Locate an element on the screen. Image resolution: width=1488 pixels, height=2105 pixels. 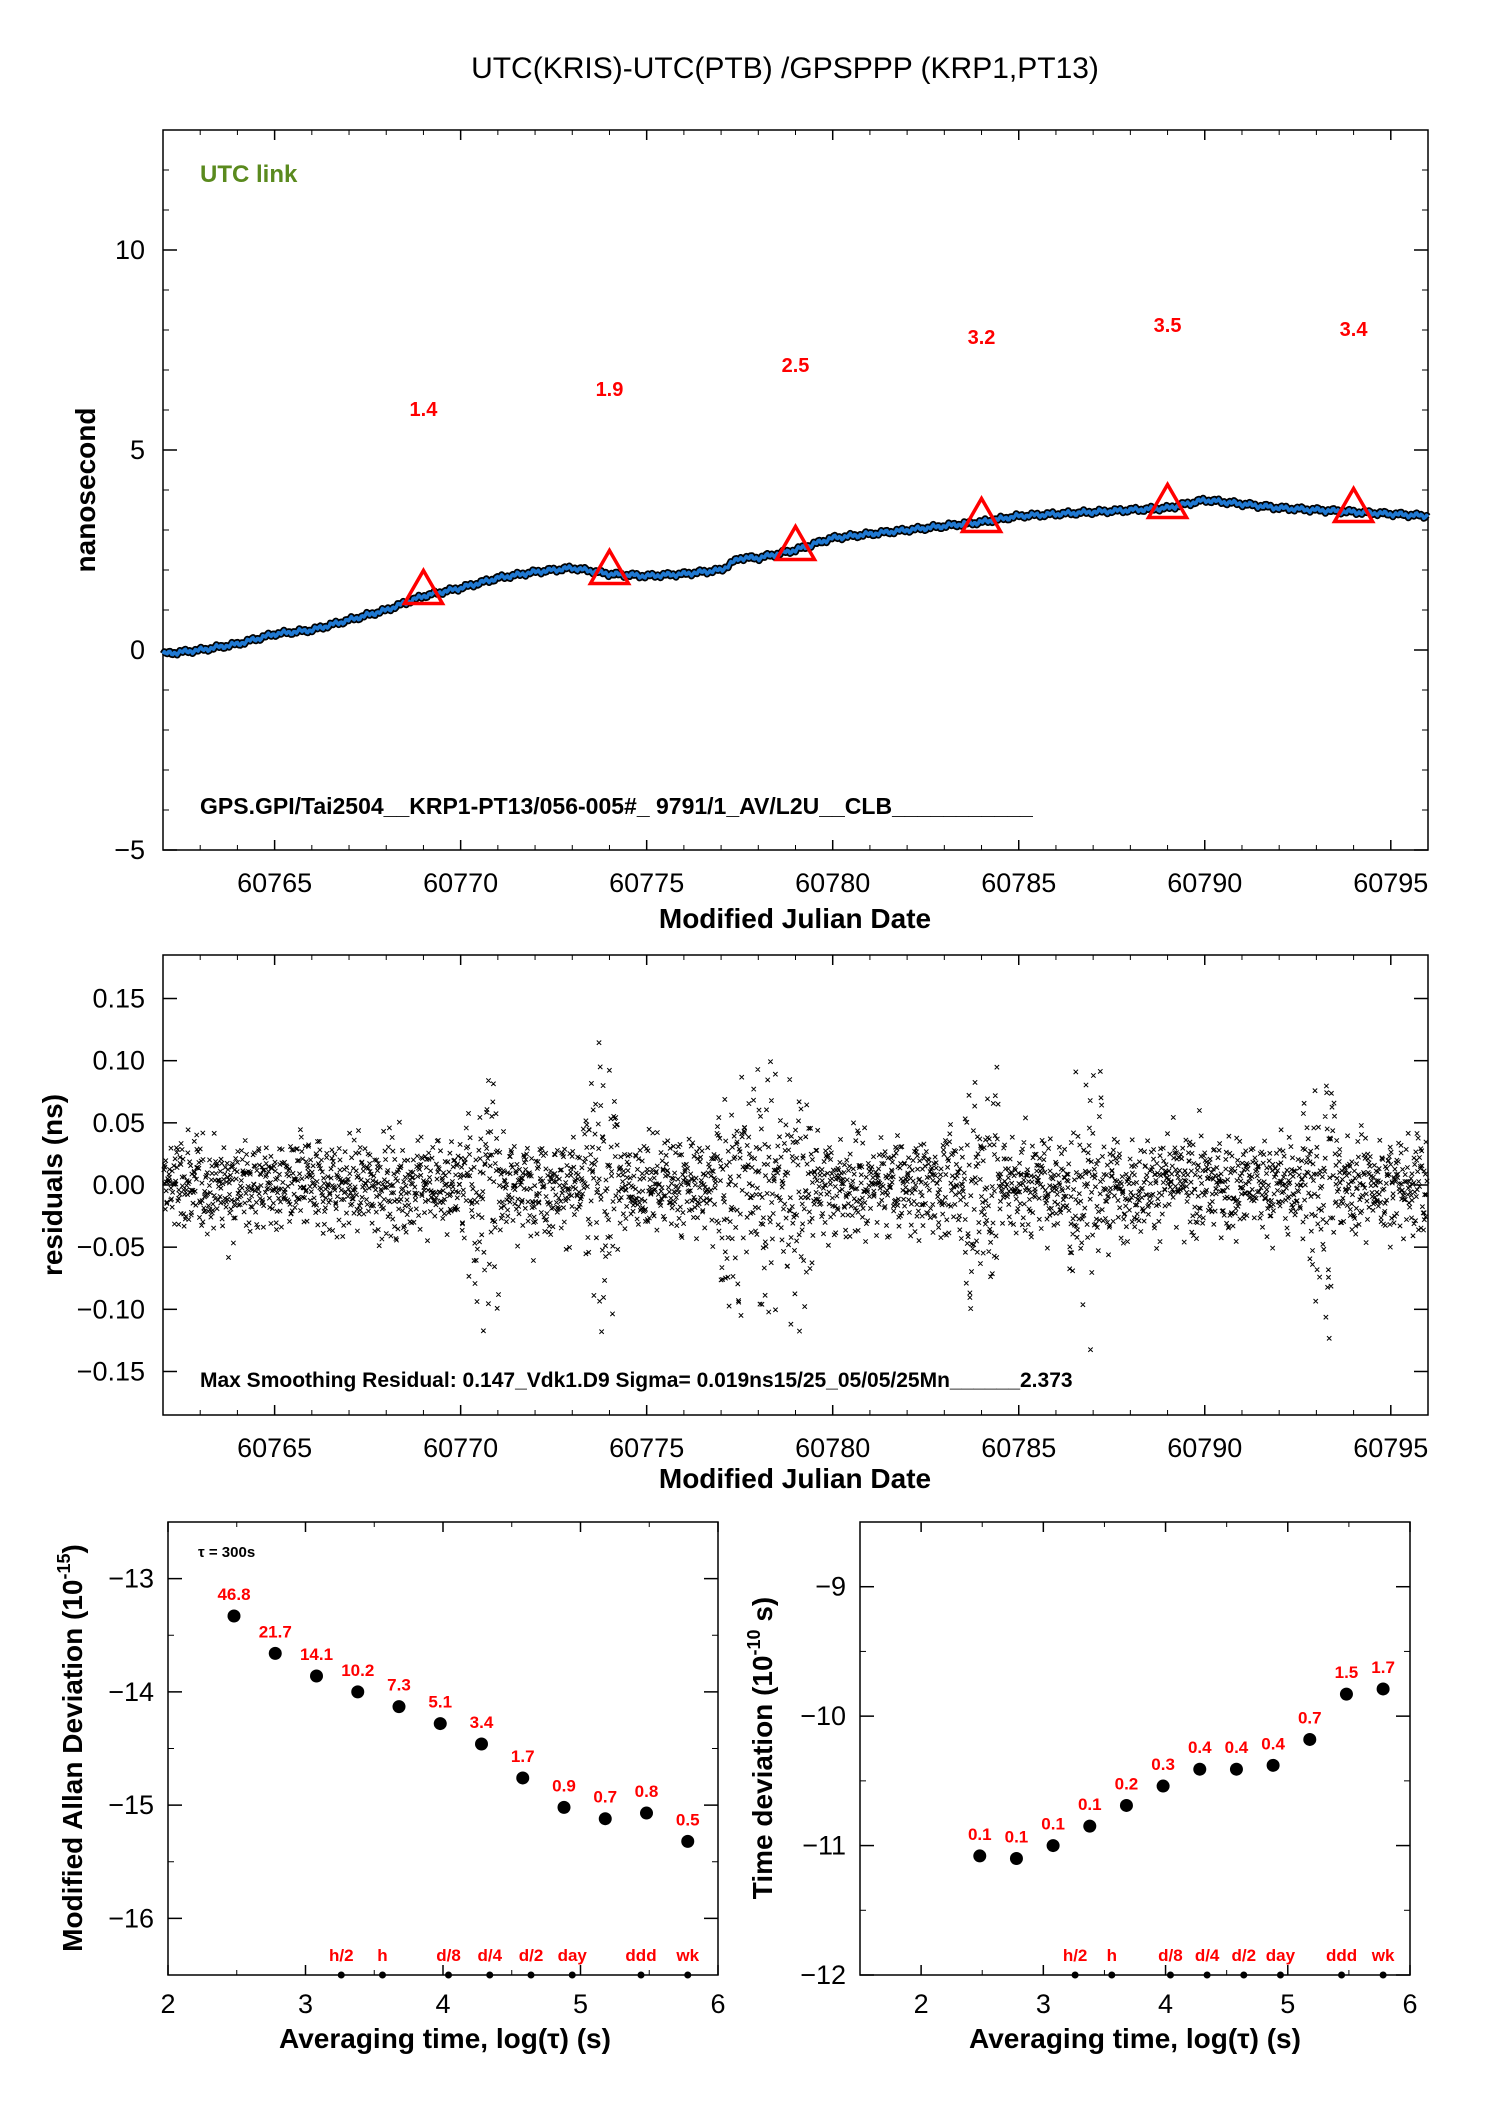
mdev-time-mark-label: d/2 is located at coordinates (531, 1955).